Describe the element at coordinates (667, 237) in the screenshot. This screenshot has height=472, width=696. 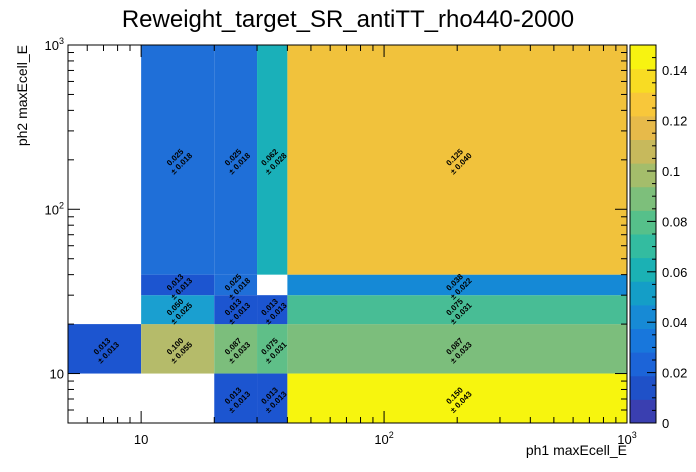
I see `color-scale-ticks: 0 0.02 0.04 0.06 0.08 0.1 0.12 0.14` at that location.